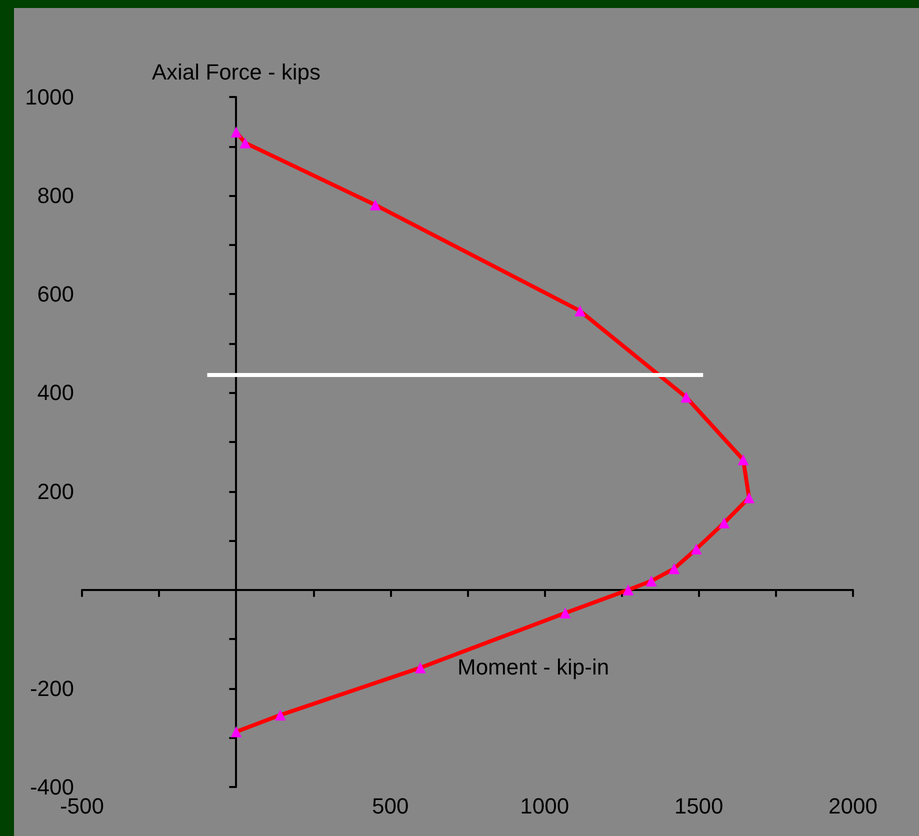 The height and width of the screenshot is (836, 919). I want to click on y-tick-label: 800, so click(55, 195).